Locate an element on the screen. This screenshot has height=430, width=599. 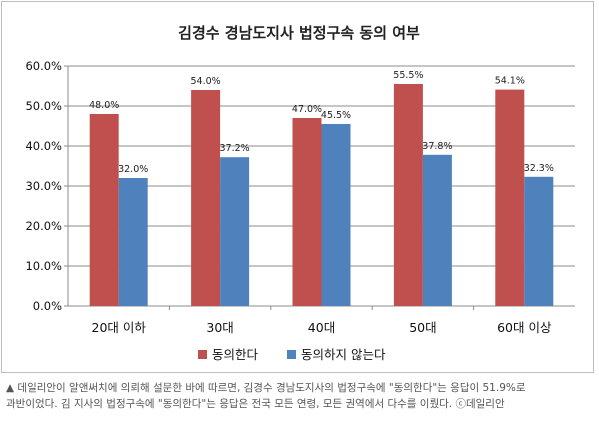
y-axis-ticks: 0.0% 10.0% 20.0% 30.0% 40.0% 50.0% 60.0% is located at coordinates (43, 186).